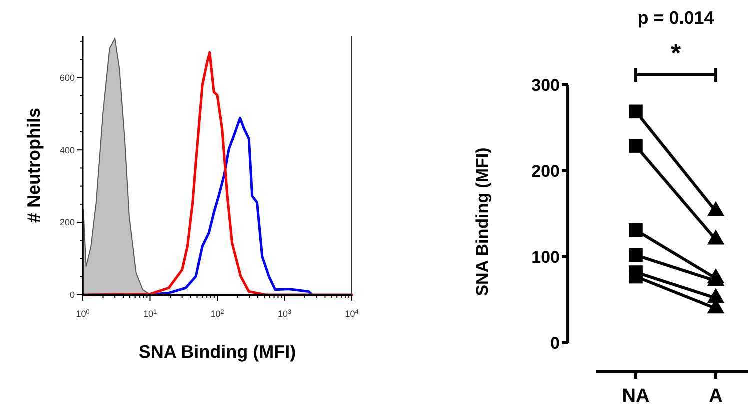  I want to click on y-tick-label: 400, so click(67, 150).